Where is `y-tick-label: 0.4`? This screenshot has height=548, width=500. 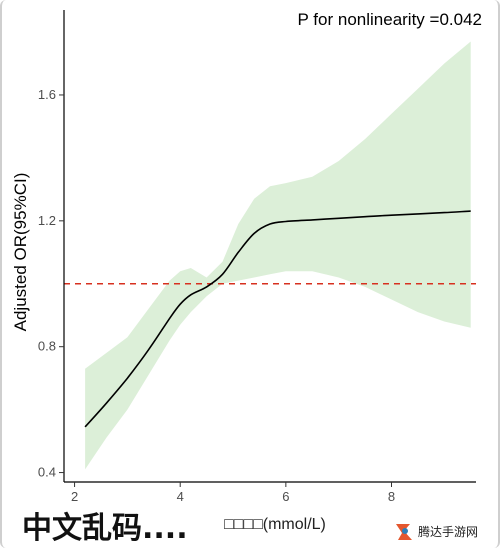 y-tick-label: 0.4 is located at coordinates (47, 472).